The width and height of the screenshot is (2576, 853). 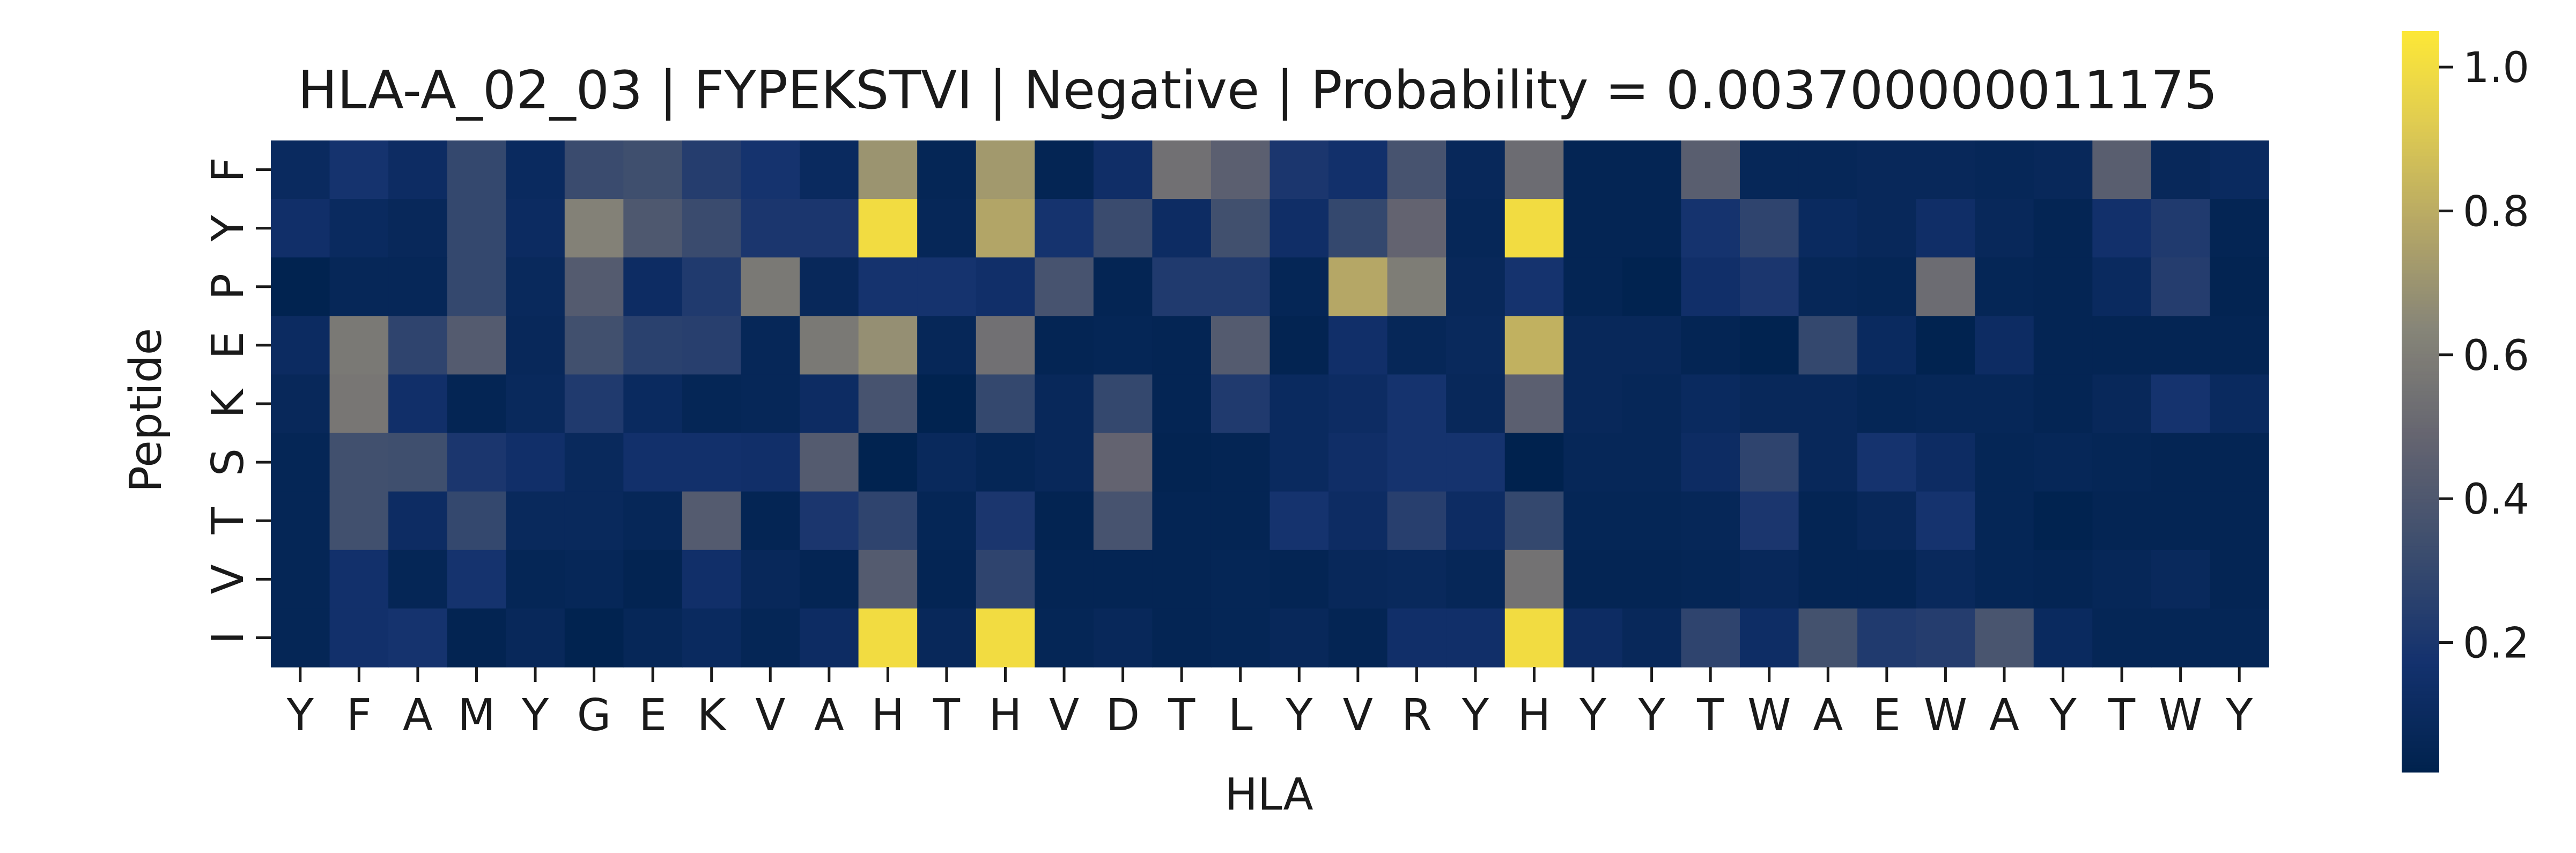 I want to click on y-tick-label: S, so click(x=228, y=462).